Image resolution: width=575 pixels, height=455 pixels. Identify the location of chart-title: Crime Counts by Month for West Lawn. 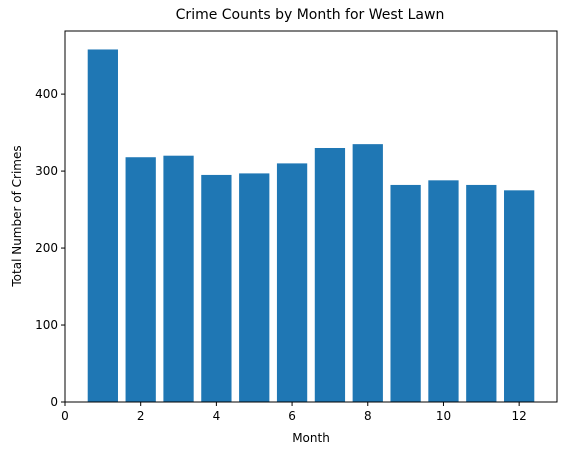
(310, 15).